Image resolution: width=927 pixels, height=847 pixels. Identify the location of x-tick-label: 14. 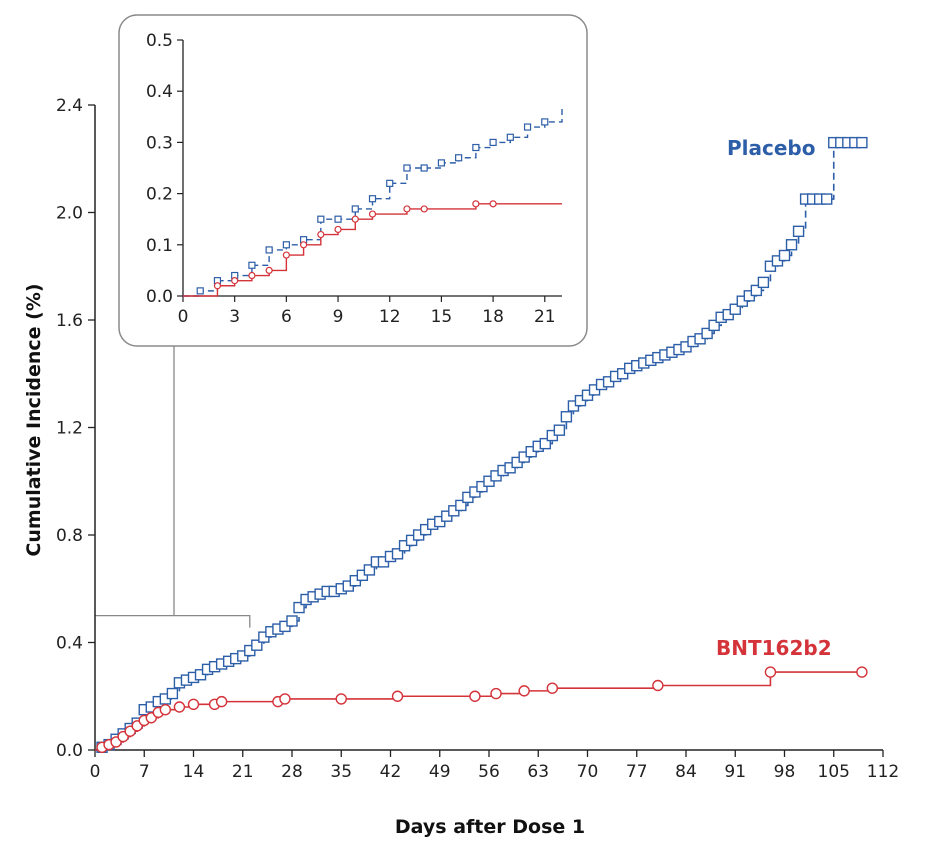
(194, 772).